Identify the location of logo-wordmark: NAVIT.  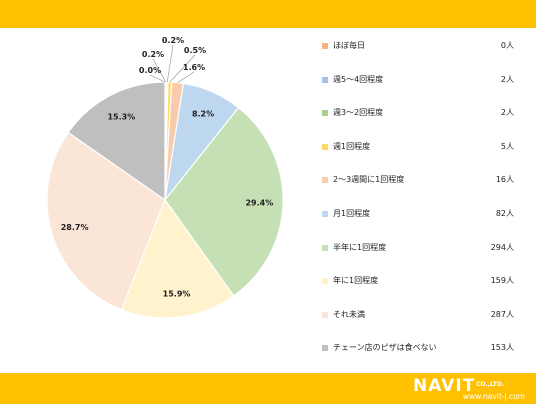
(444, 386).